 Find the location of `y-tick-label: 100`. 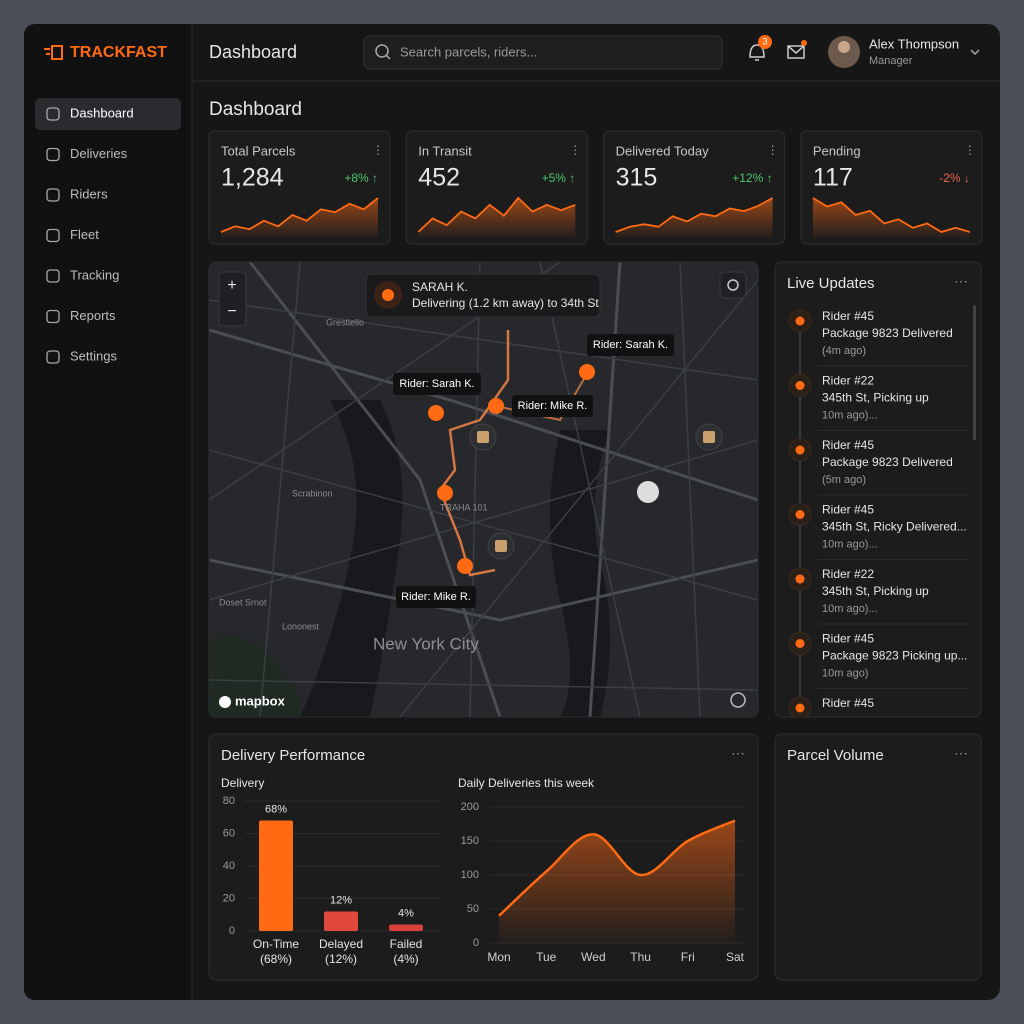

y-tick-label: 100 is located at coordinates (470, 875).